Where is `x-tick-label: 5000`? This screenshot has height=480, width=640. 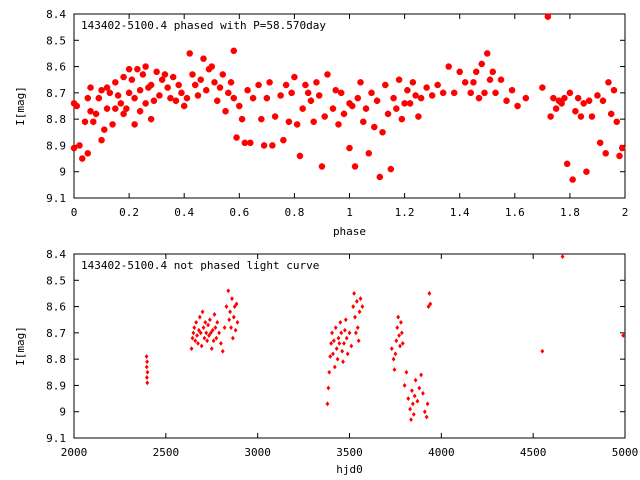
x-tick-label: 5000 is located at coordinates (625, 452).